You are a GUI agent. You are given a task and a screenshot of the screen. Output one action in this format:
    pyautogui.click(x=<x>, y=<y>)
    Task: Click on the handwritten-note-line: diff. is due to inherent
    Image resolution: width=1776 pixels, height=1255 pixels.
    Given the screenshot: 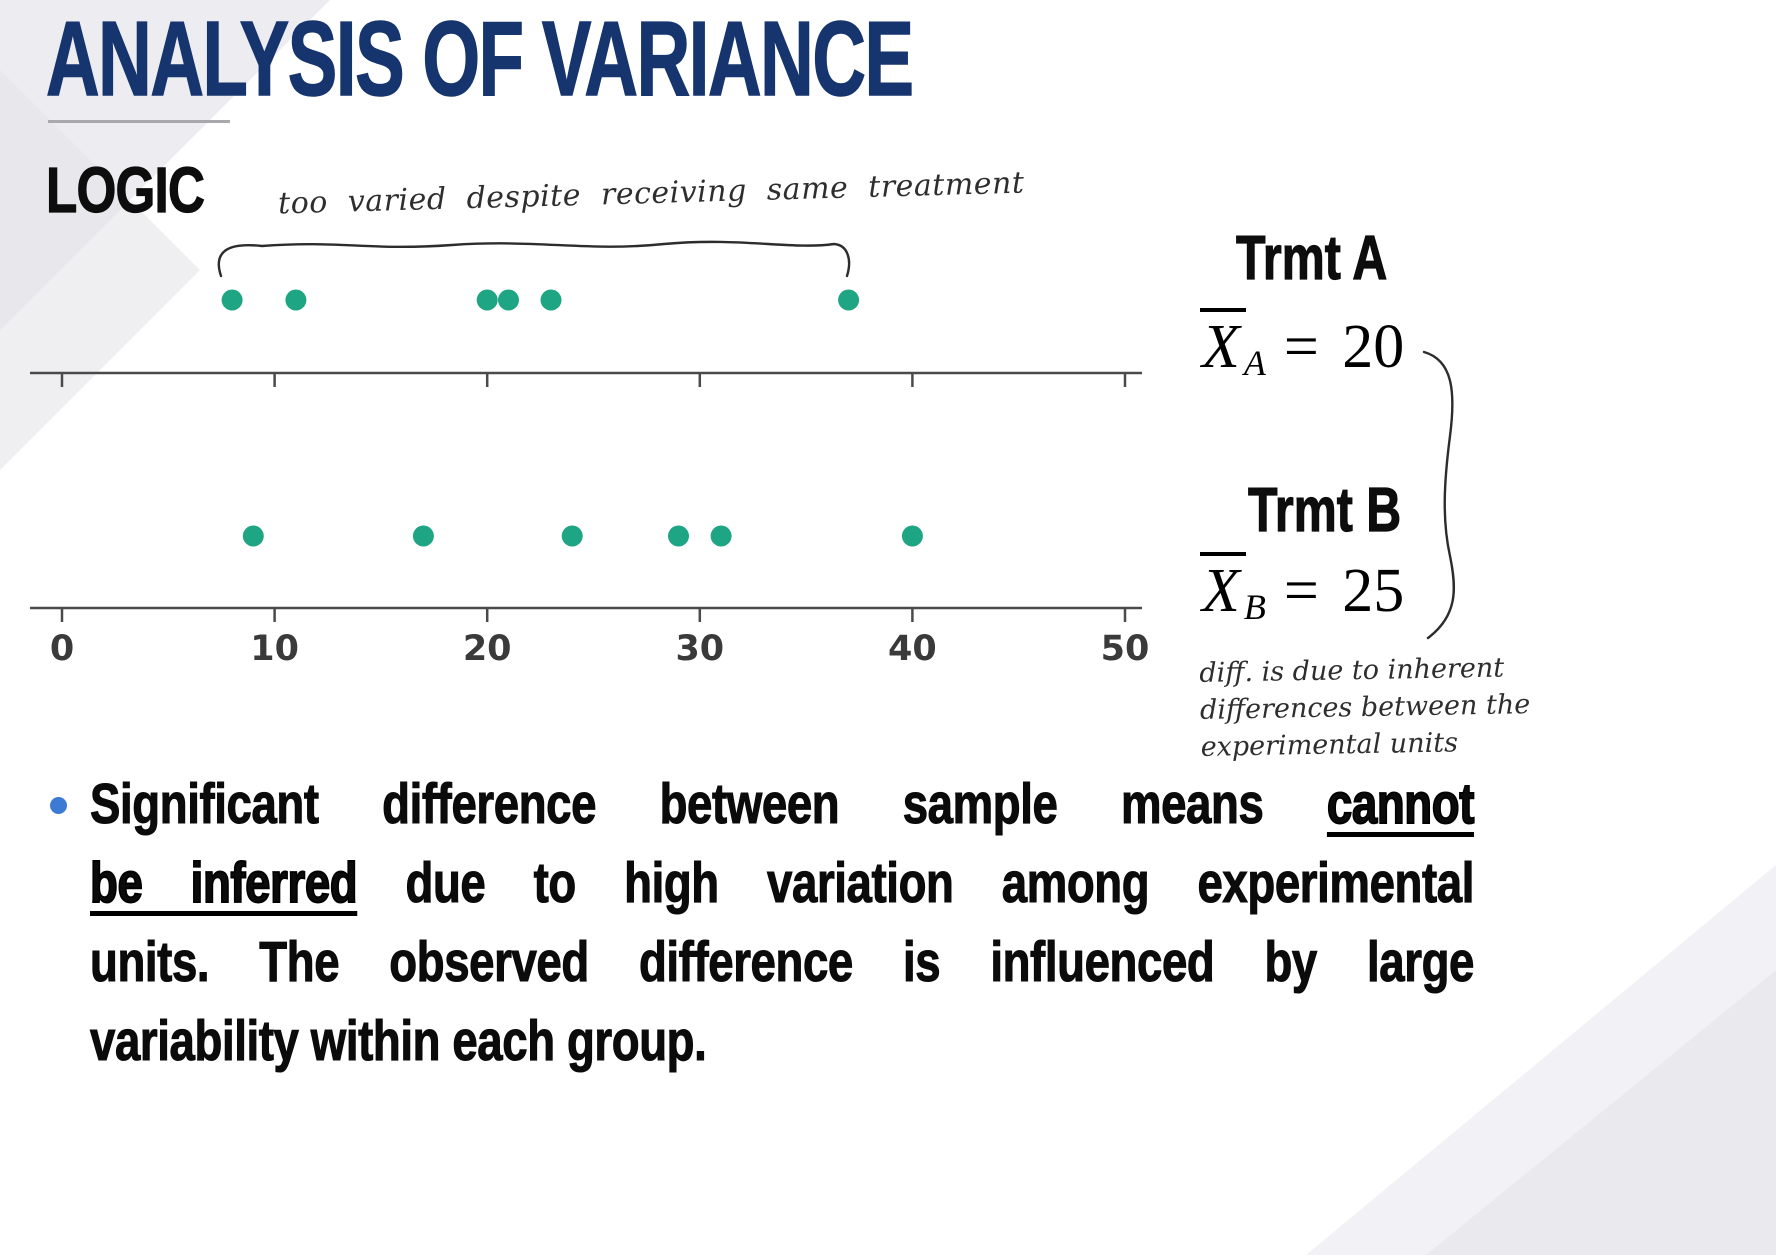 What is the action you would take?
    pyautogui.click(x=1352, y=670)
    